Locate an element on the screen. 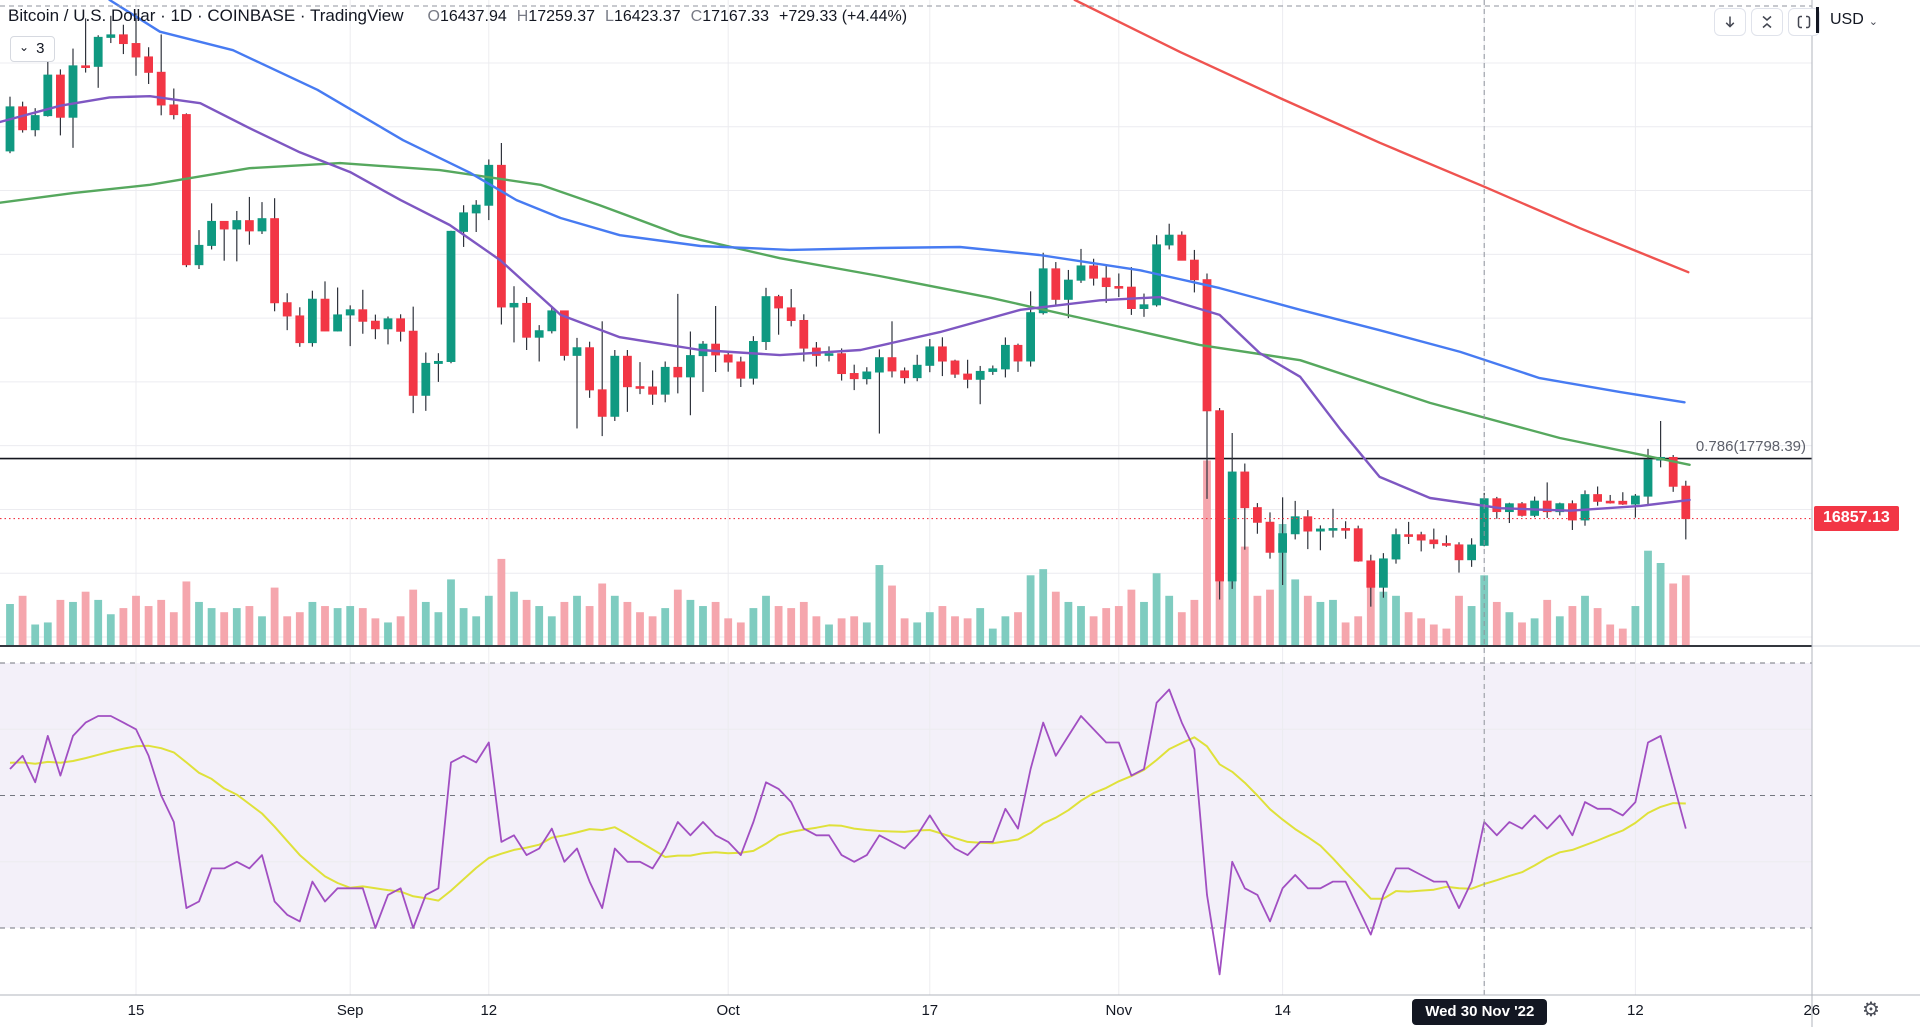 This screenshot has height=1027, width=1920. maximize-icon is located at coordinates (1804, 22).